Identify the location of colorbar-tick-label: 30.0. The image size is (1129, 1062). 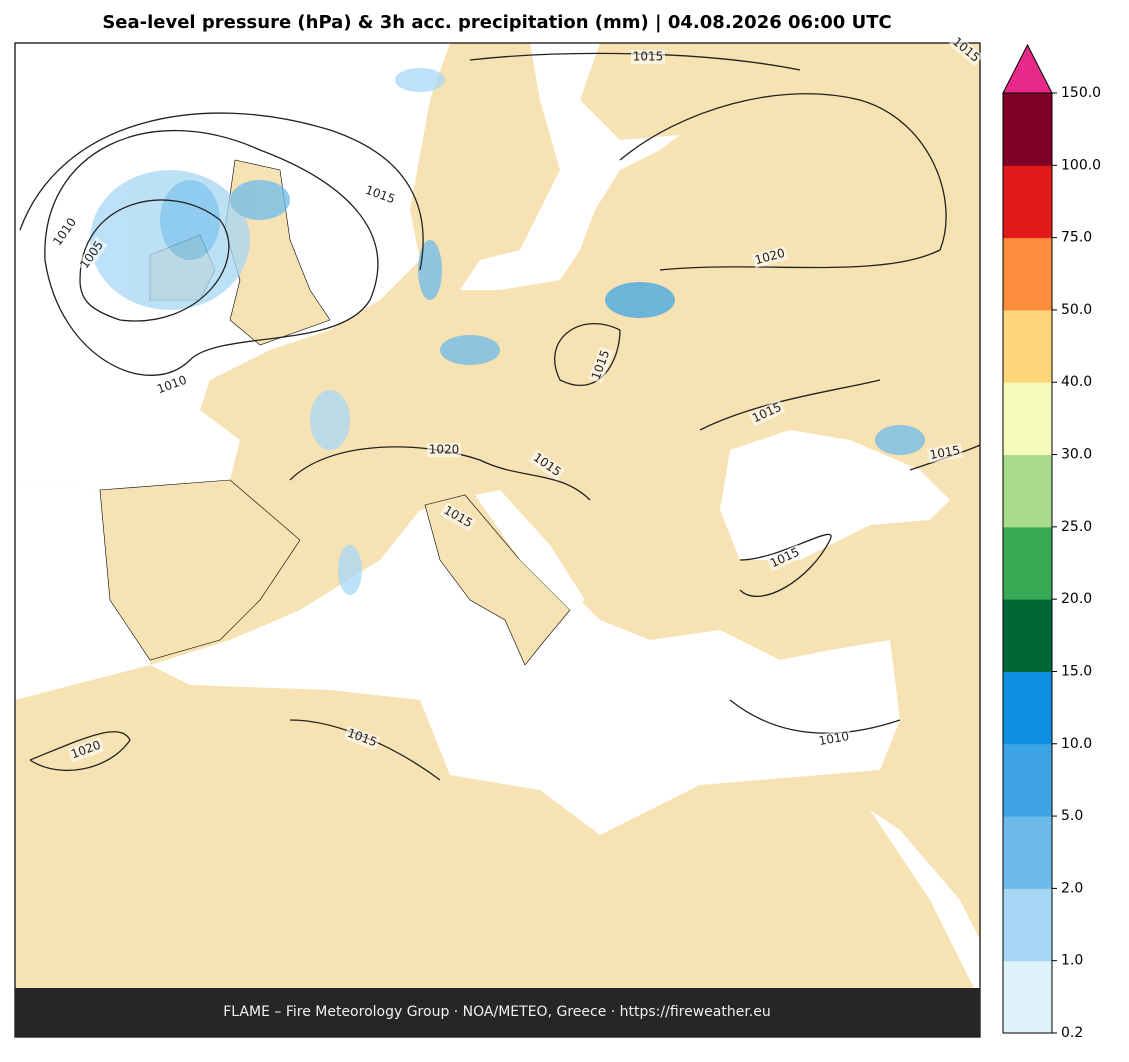
(1076, 455).